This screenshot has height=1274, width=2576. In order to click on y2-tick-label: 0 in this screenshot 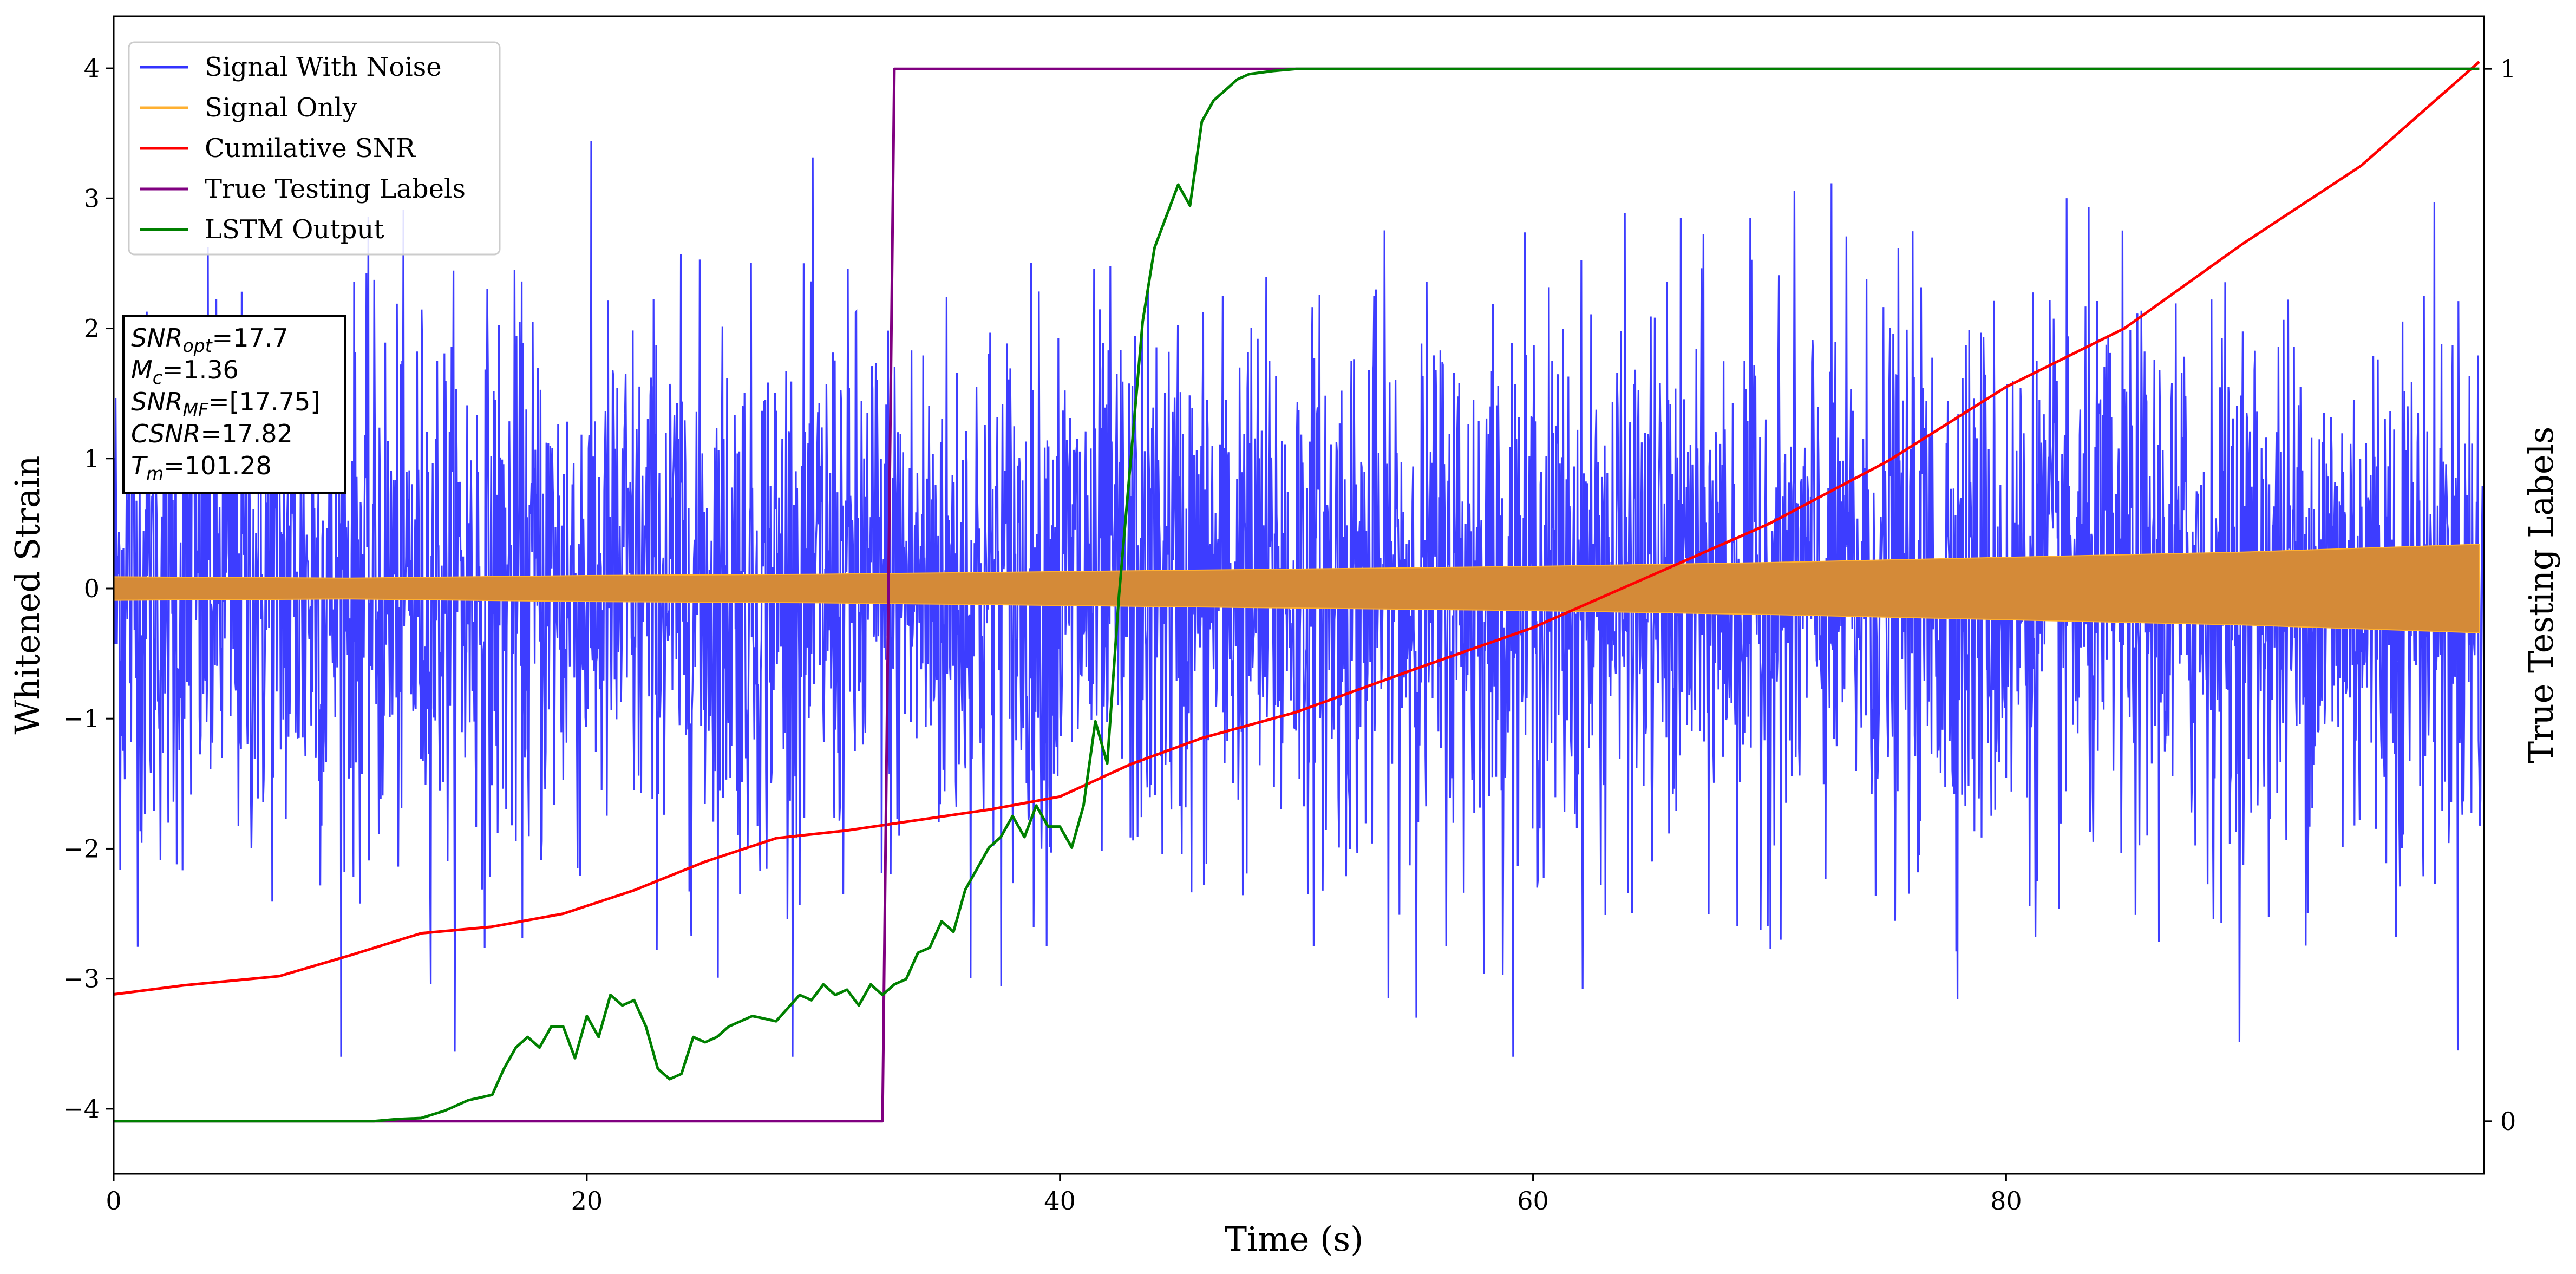, I will do `click(2508, 1121)`.